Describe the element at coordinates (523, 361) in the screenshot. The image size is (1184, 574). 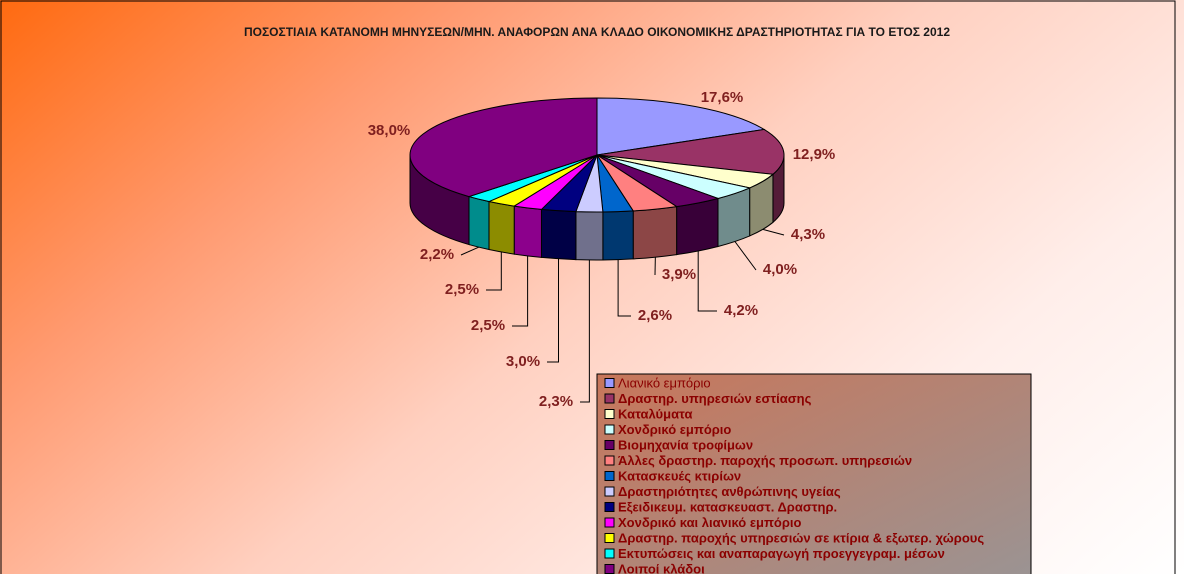
I see `data-label: 3,0%` at that location.